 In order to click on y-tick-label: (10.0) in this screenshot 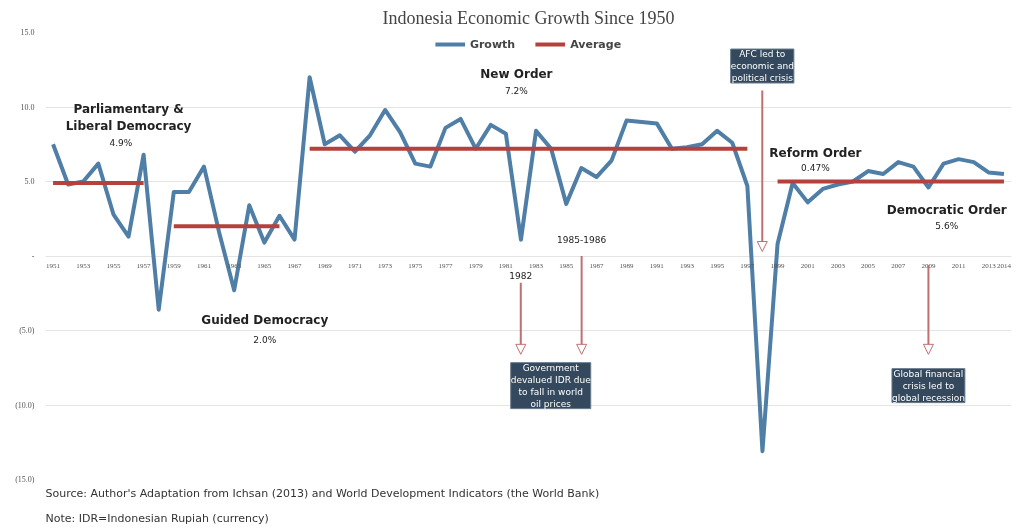, I will do `click(25, 405)`.